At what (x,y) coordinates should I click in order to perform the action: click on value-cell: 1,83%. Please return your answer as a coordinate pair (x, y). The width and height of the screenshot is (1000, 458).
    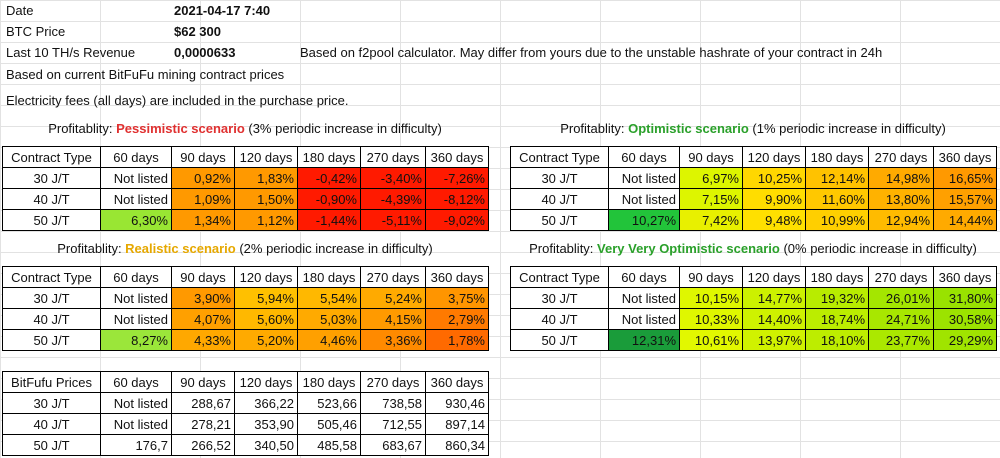
    Looking at the image, I should click on (266, 178).